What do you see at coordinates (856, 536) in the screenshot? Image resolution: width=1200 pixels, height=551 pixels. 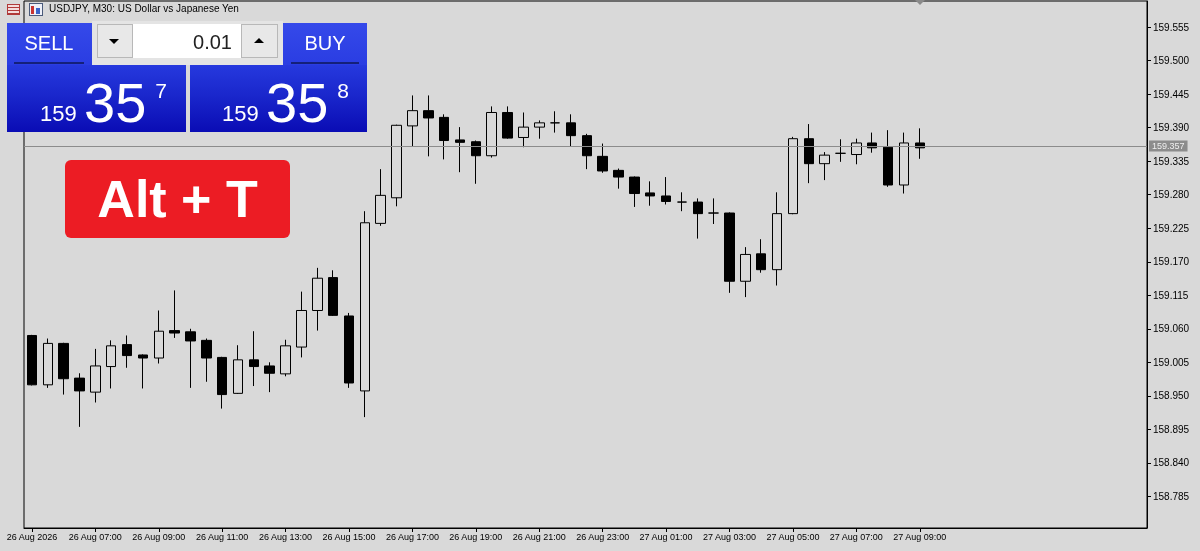 I see `x-tick-label: 27 Aug 07:00` at bounding box center [856, 536].